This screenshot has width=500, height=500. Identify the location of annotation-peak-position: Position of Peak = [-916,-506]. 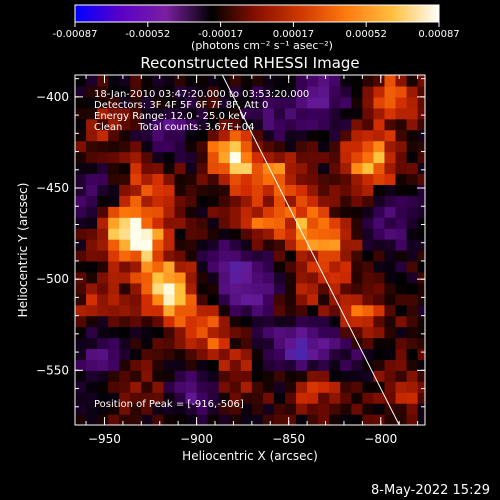
(169, 404).